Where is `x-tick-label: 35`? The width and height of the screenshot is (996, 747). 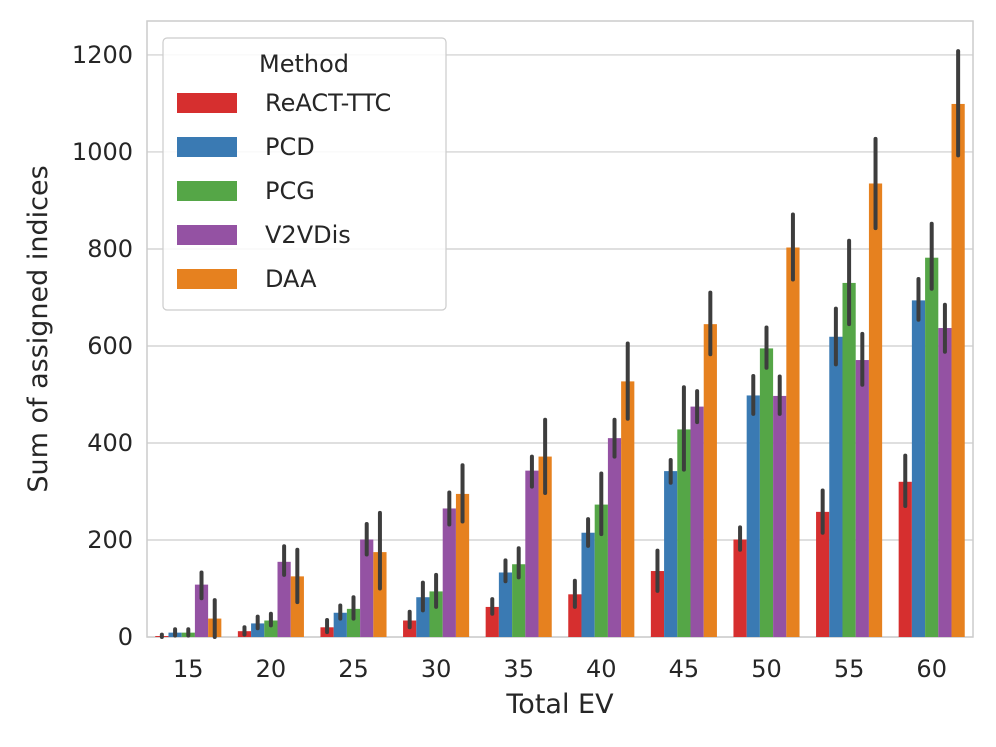 x-tick-label: 35 is located at coordinates (518, 669).